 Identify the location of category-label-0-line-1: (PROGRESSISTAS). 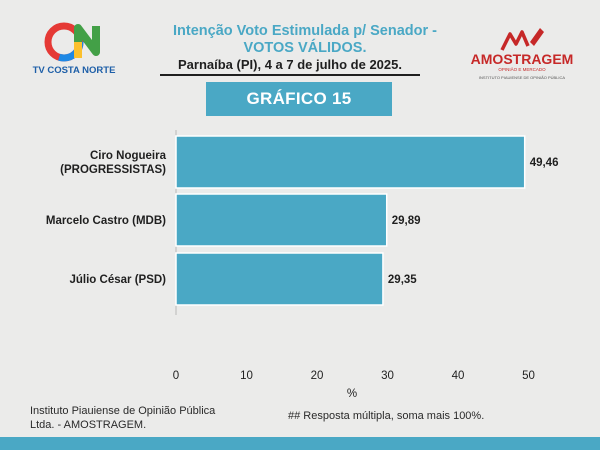
(113, 170).